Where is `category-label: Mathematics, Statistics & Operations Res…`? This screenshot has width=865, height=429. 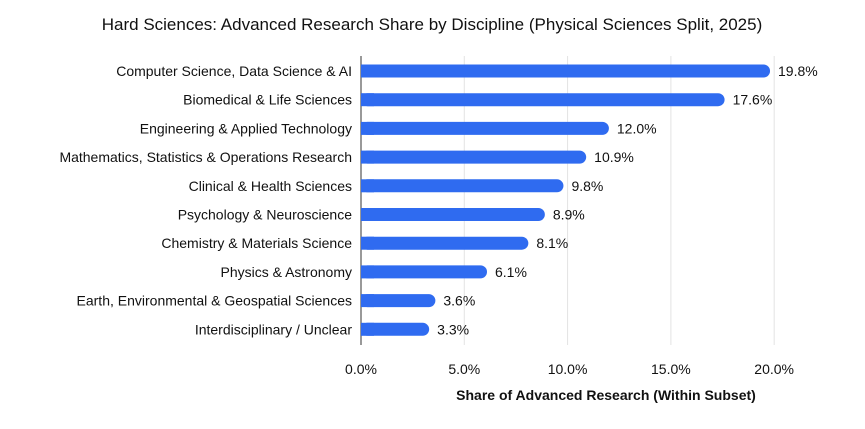
category-label: Mathematics, Statistics & Operations Res… is located at coordinates (205, 157).